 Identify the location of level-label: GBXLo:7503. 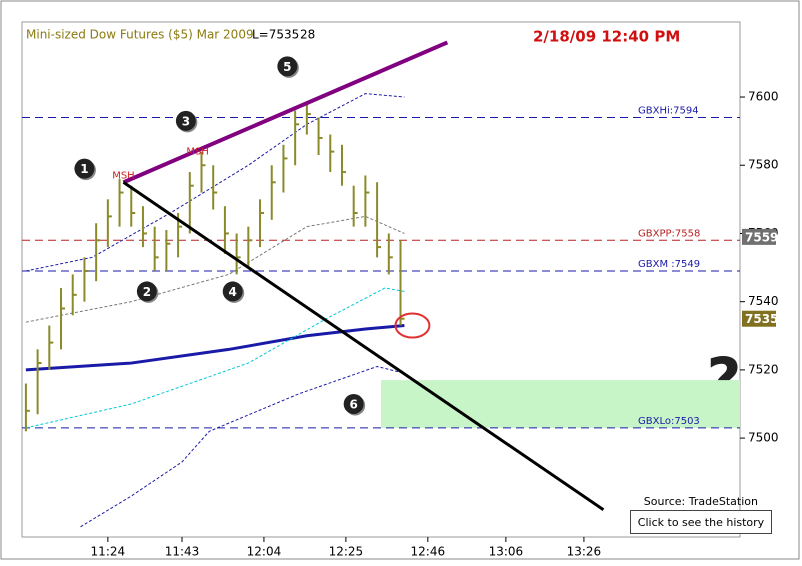
(669, 421).